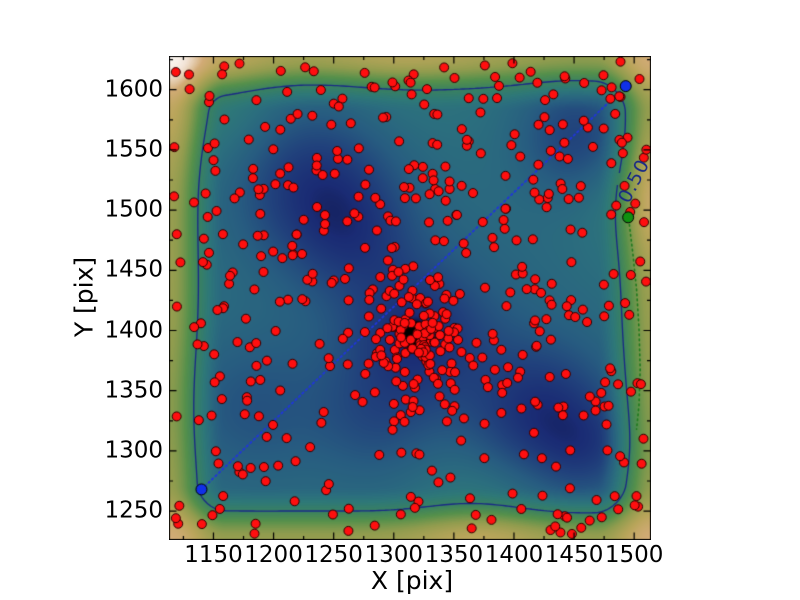 This screenshot has width=800, height=600. Describe the element at coordinates (574, 555) in the screenshot. I see `x-tick-label-1450: 1450` at that location.